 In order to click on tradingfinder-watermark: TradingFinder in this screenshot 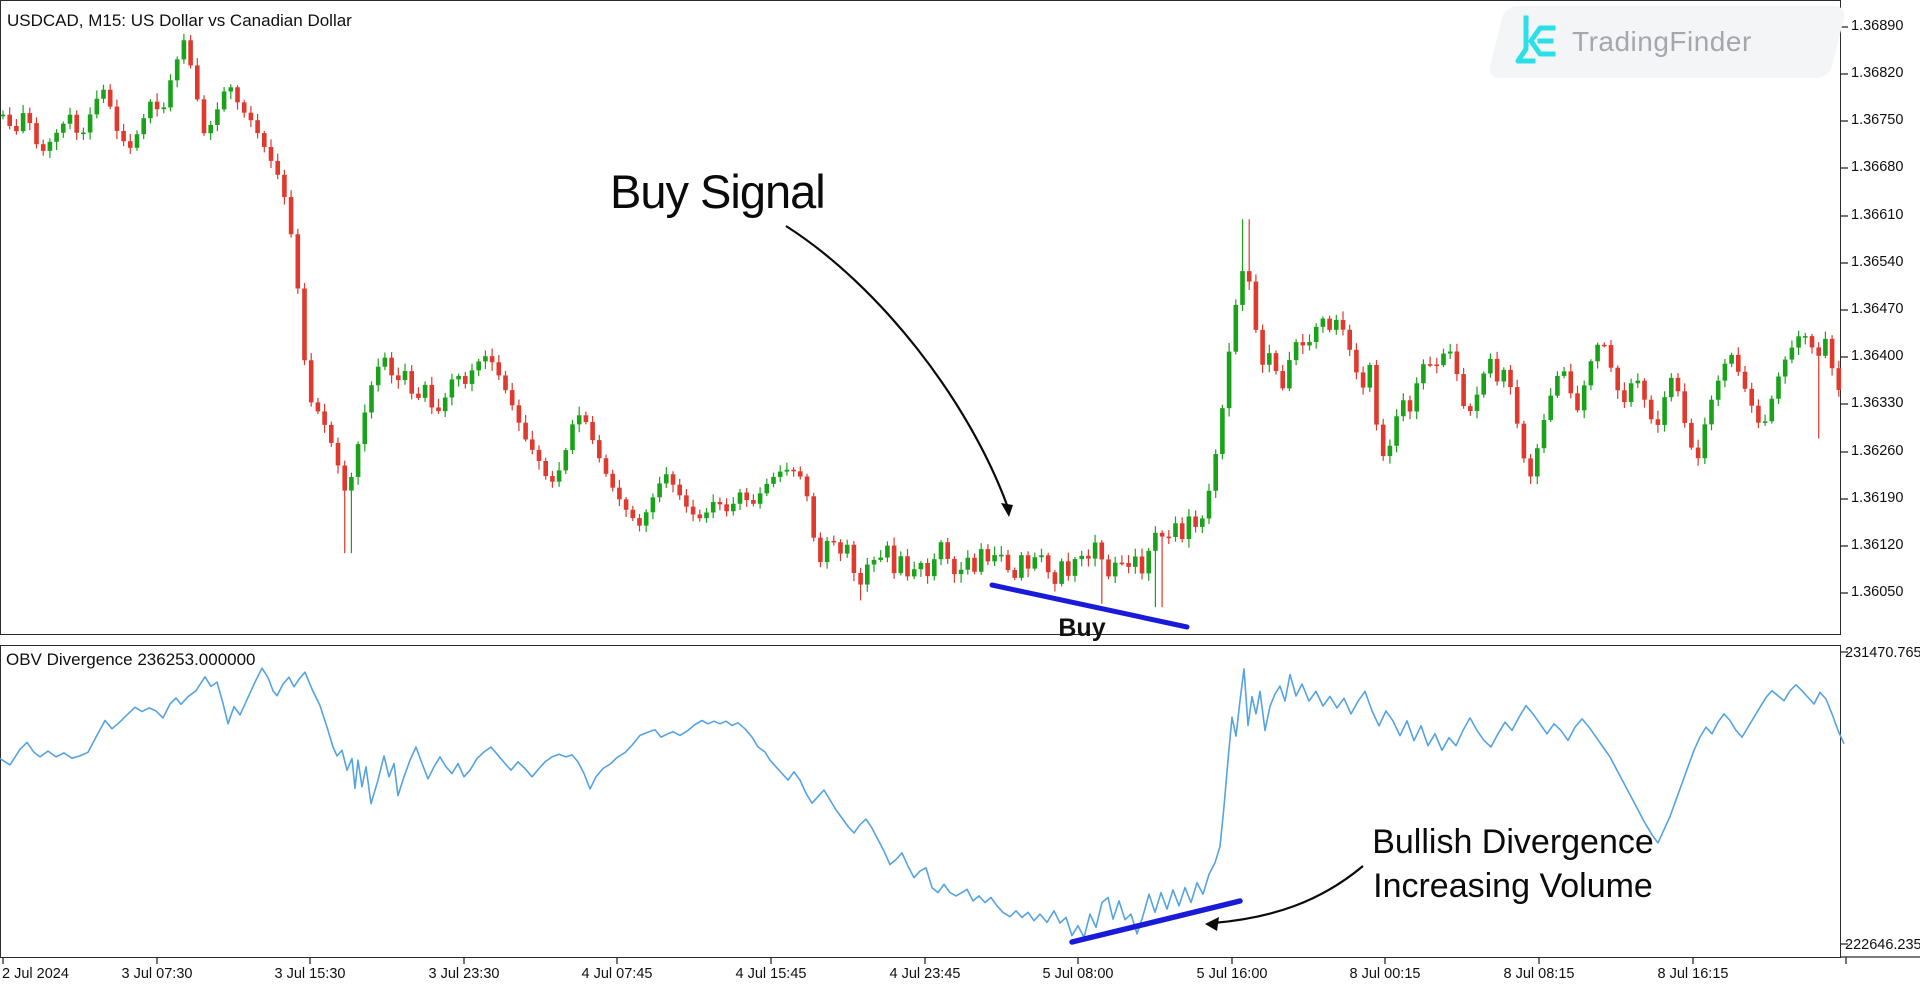, I will do `click(1664, 42)`.